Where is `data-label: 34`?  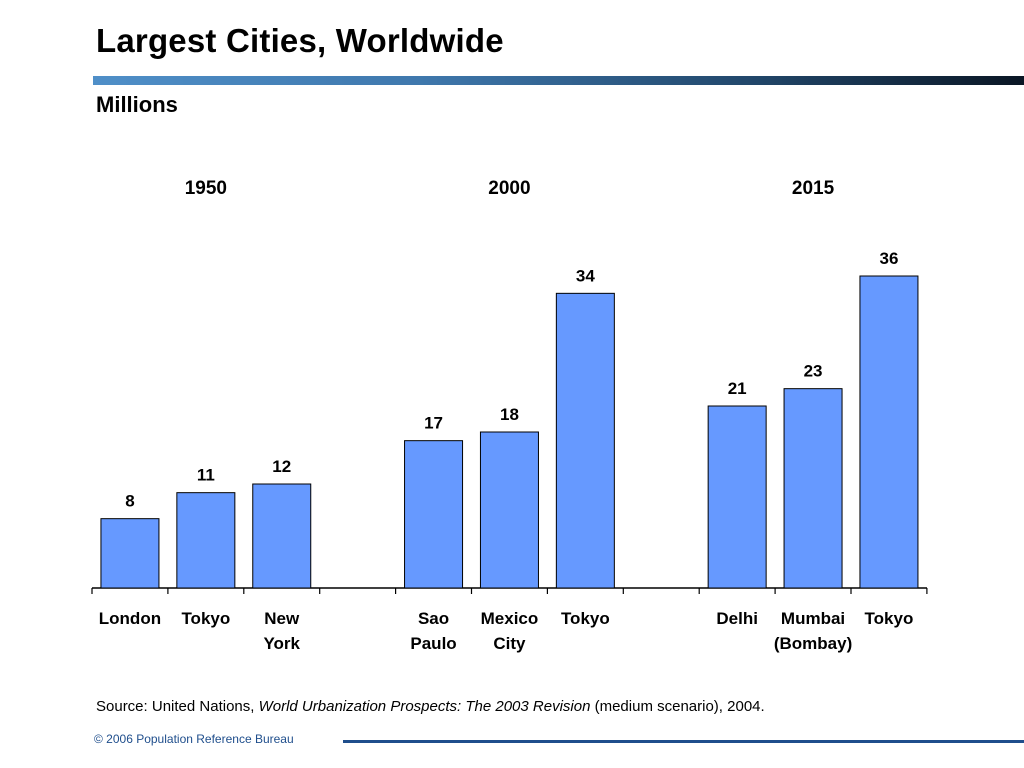
data-label: 34 is located at coordinates (585, 275).